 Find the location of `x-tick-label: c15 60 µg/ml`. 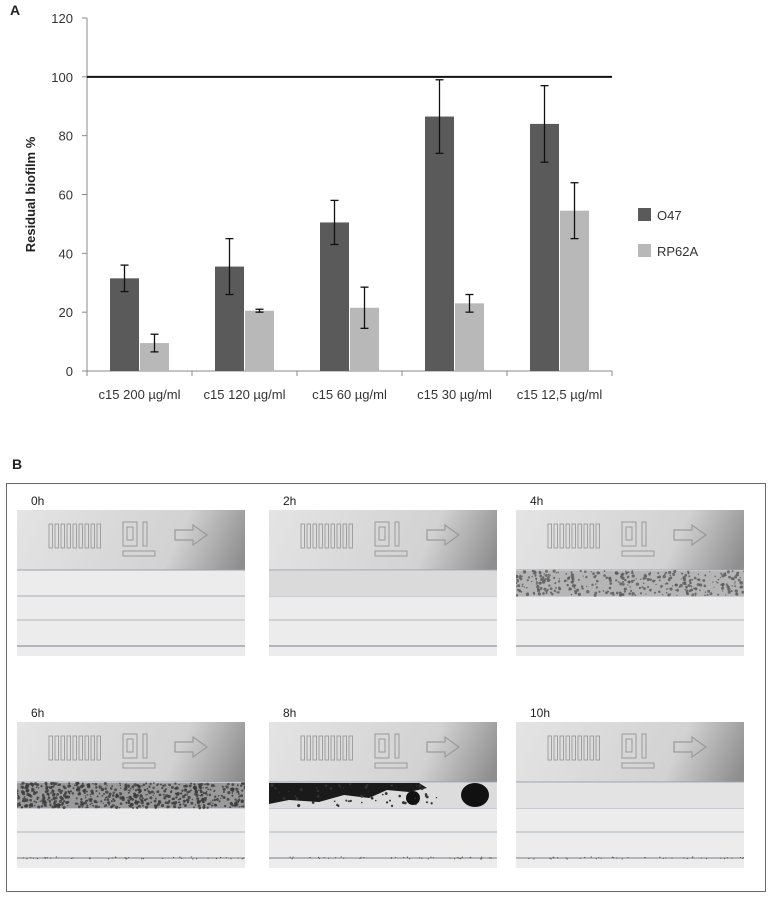

x-tick-label: c15 60 µg/ml is located at coordinates (349, 394).